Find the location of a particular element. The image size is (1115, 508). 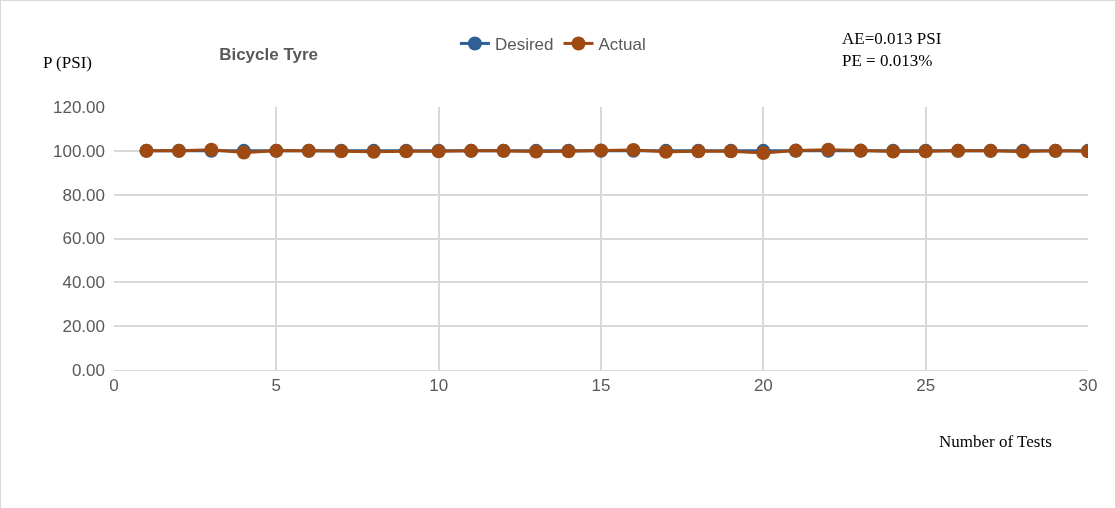

y-tick-label: 40.00 is located at coordinates (83, 283).